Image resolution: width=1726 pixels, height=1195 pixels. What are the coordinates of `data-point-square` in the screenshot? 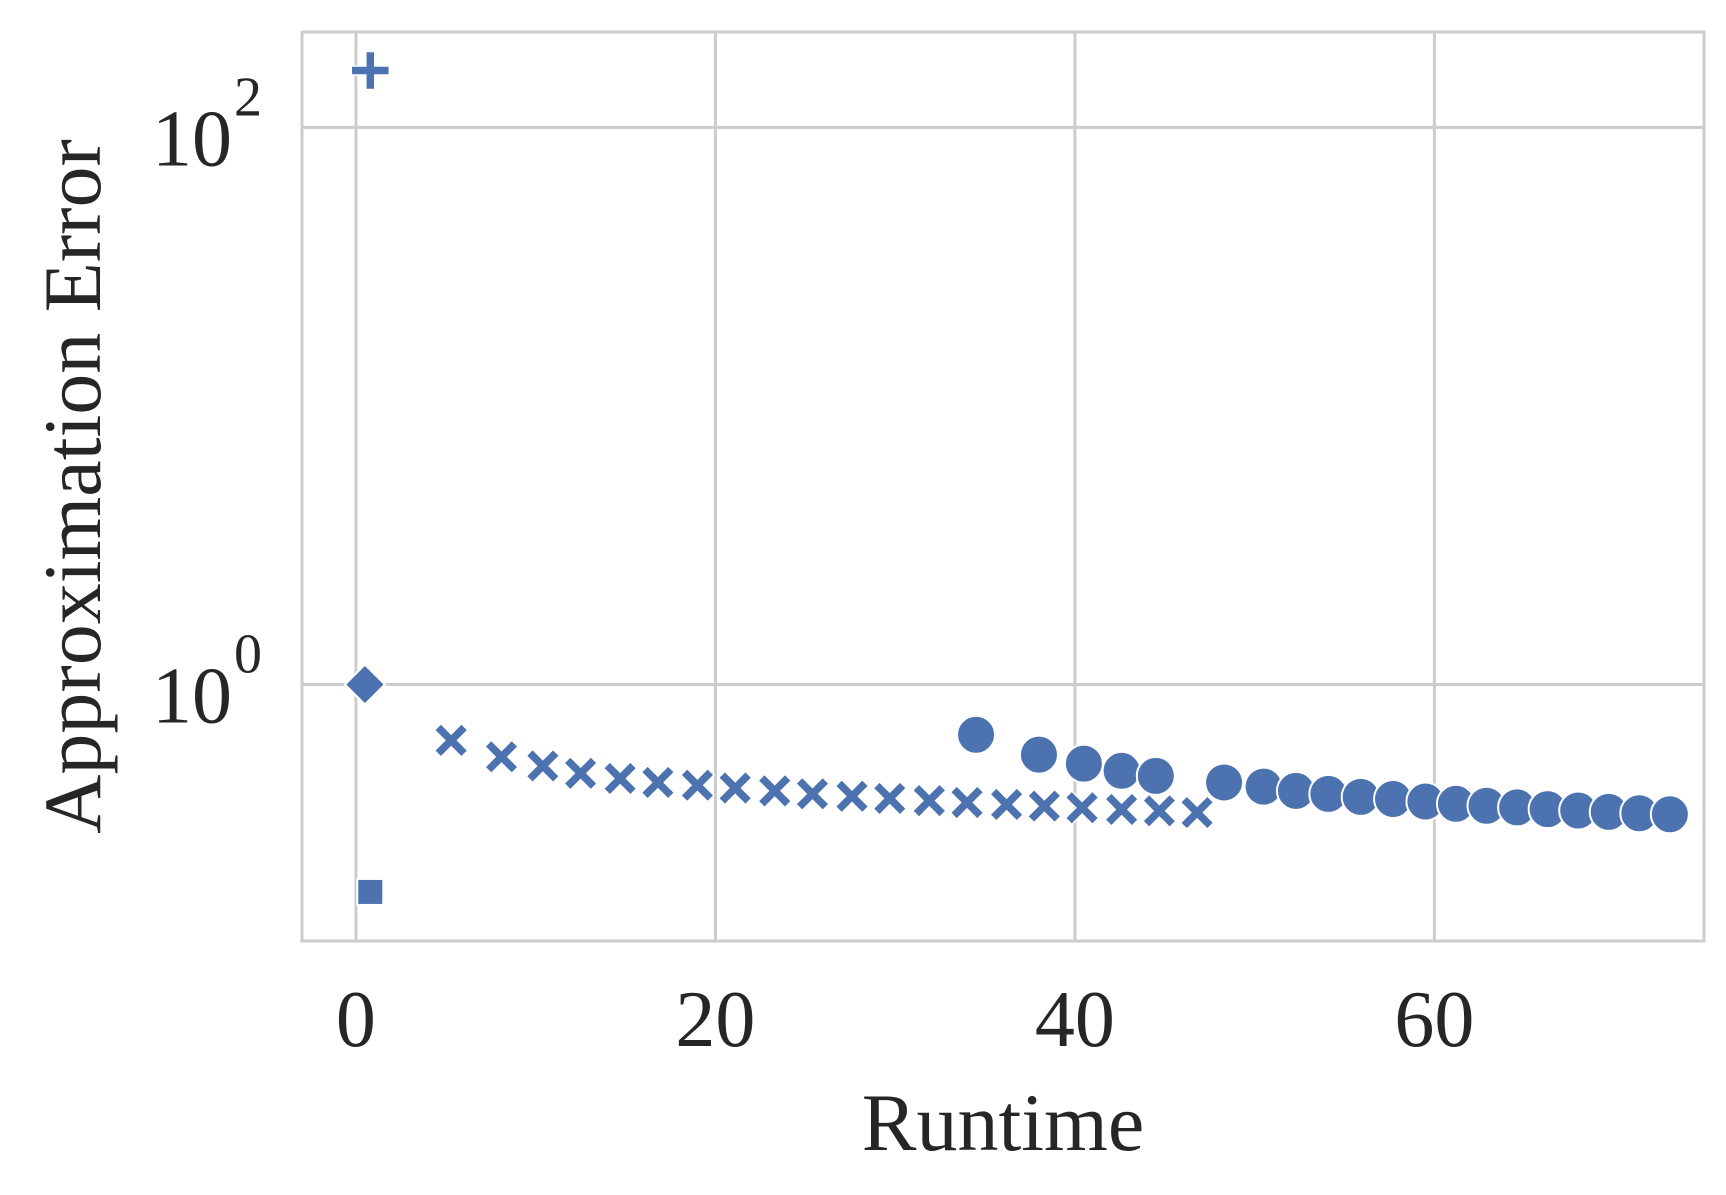 It's located at (370, 891).